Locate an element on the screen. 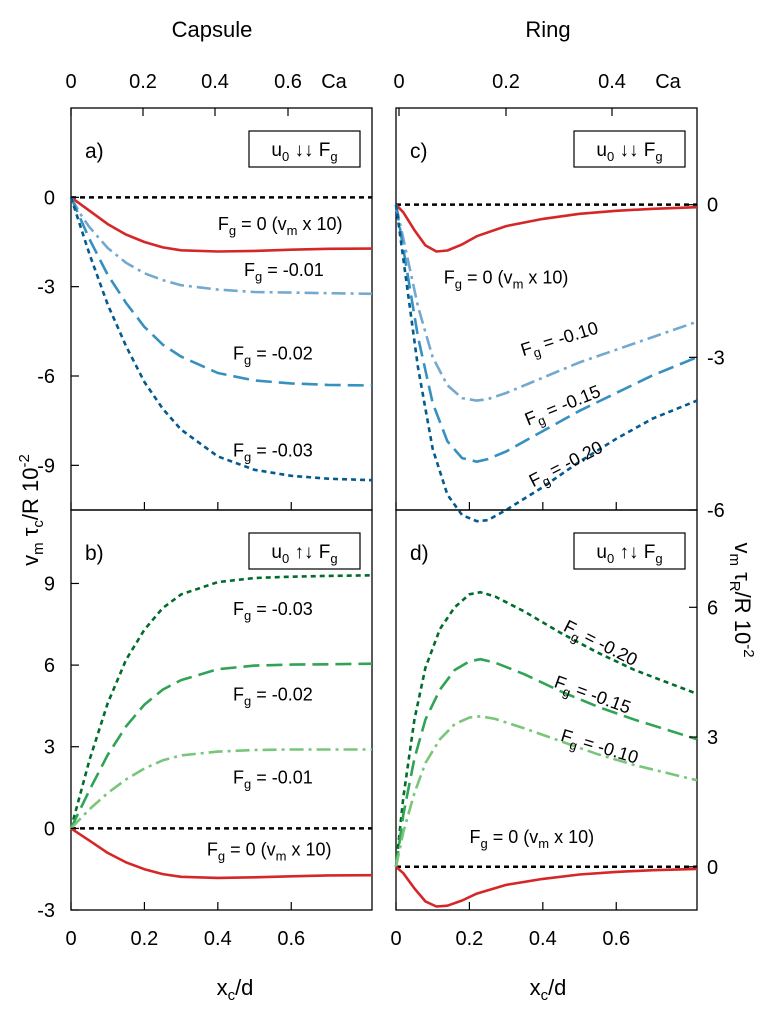 This screenshot has height=1019, width=764. series-label-2: Fg = -0.10 is located at coordinates (598, 748).